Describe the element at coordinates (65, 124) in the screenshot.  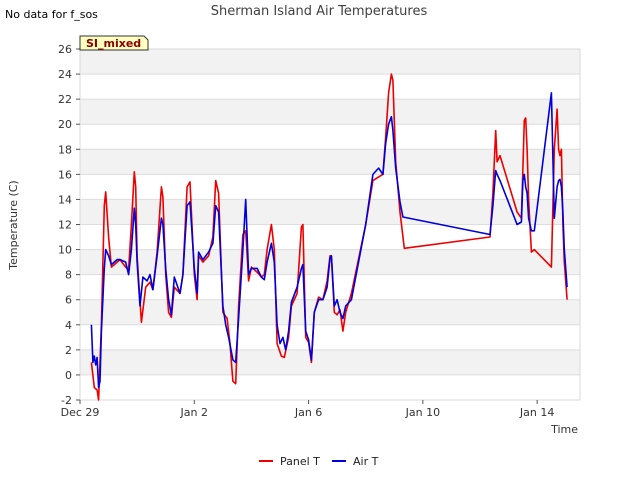
I see `y-tick-label: 20` at that location.